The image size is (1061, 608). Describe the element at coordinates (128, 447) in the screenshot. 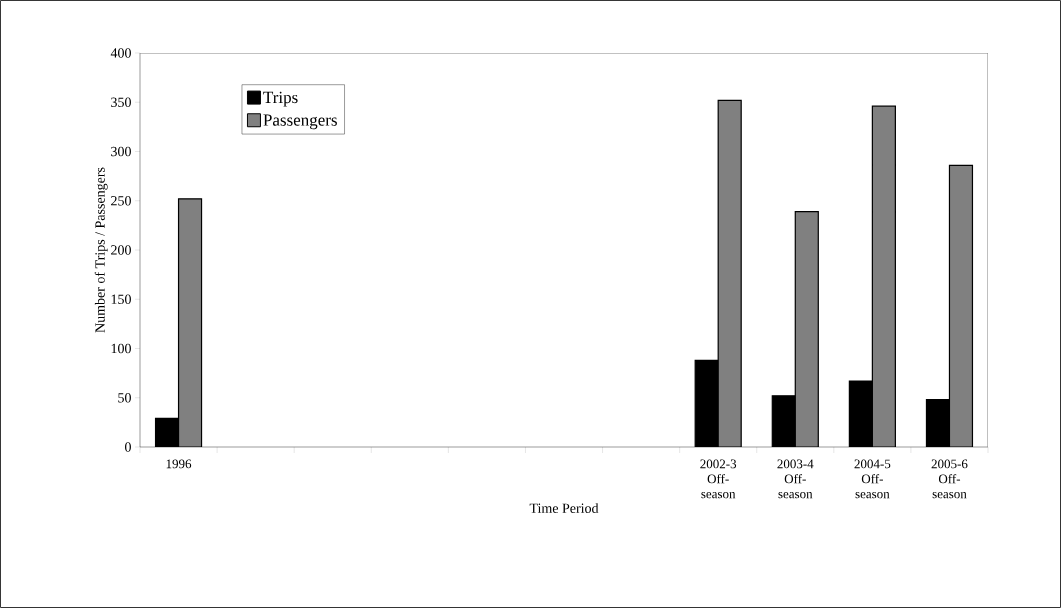

I see `y-tick-label: 0` at that location.